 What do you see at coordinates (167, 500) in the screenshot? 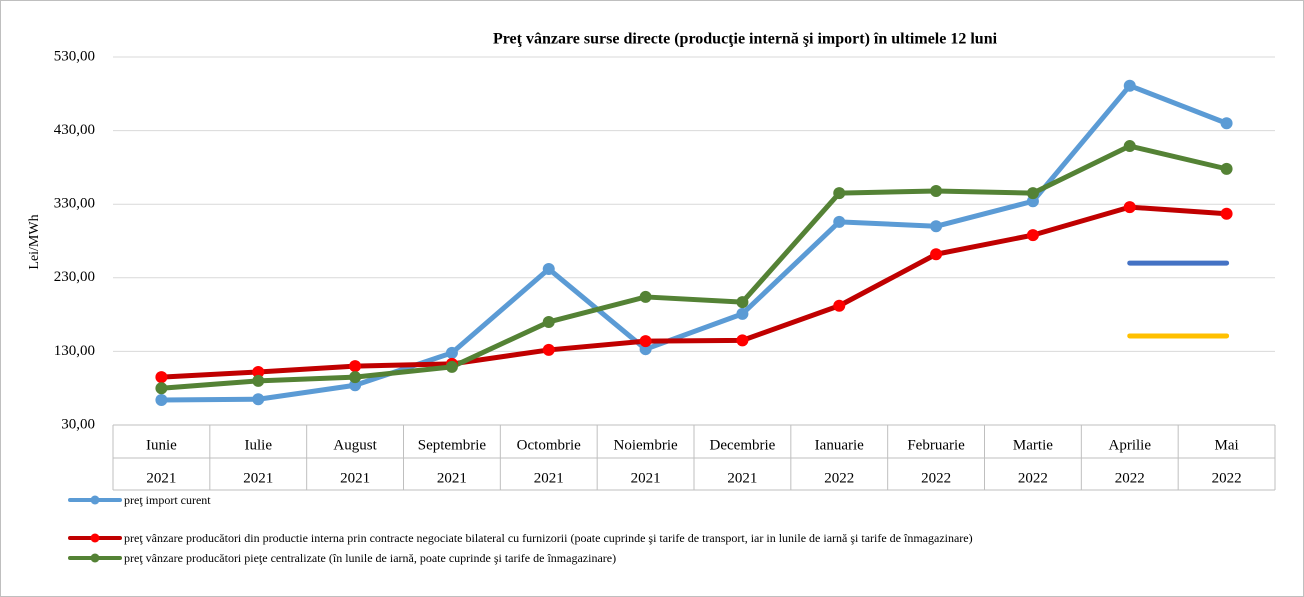
I see `legend-label: preţ import curent` at bounding box center [167, 500].